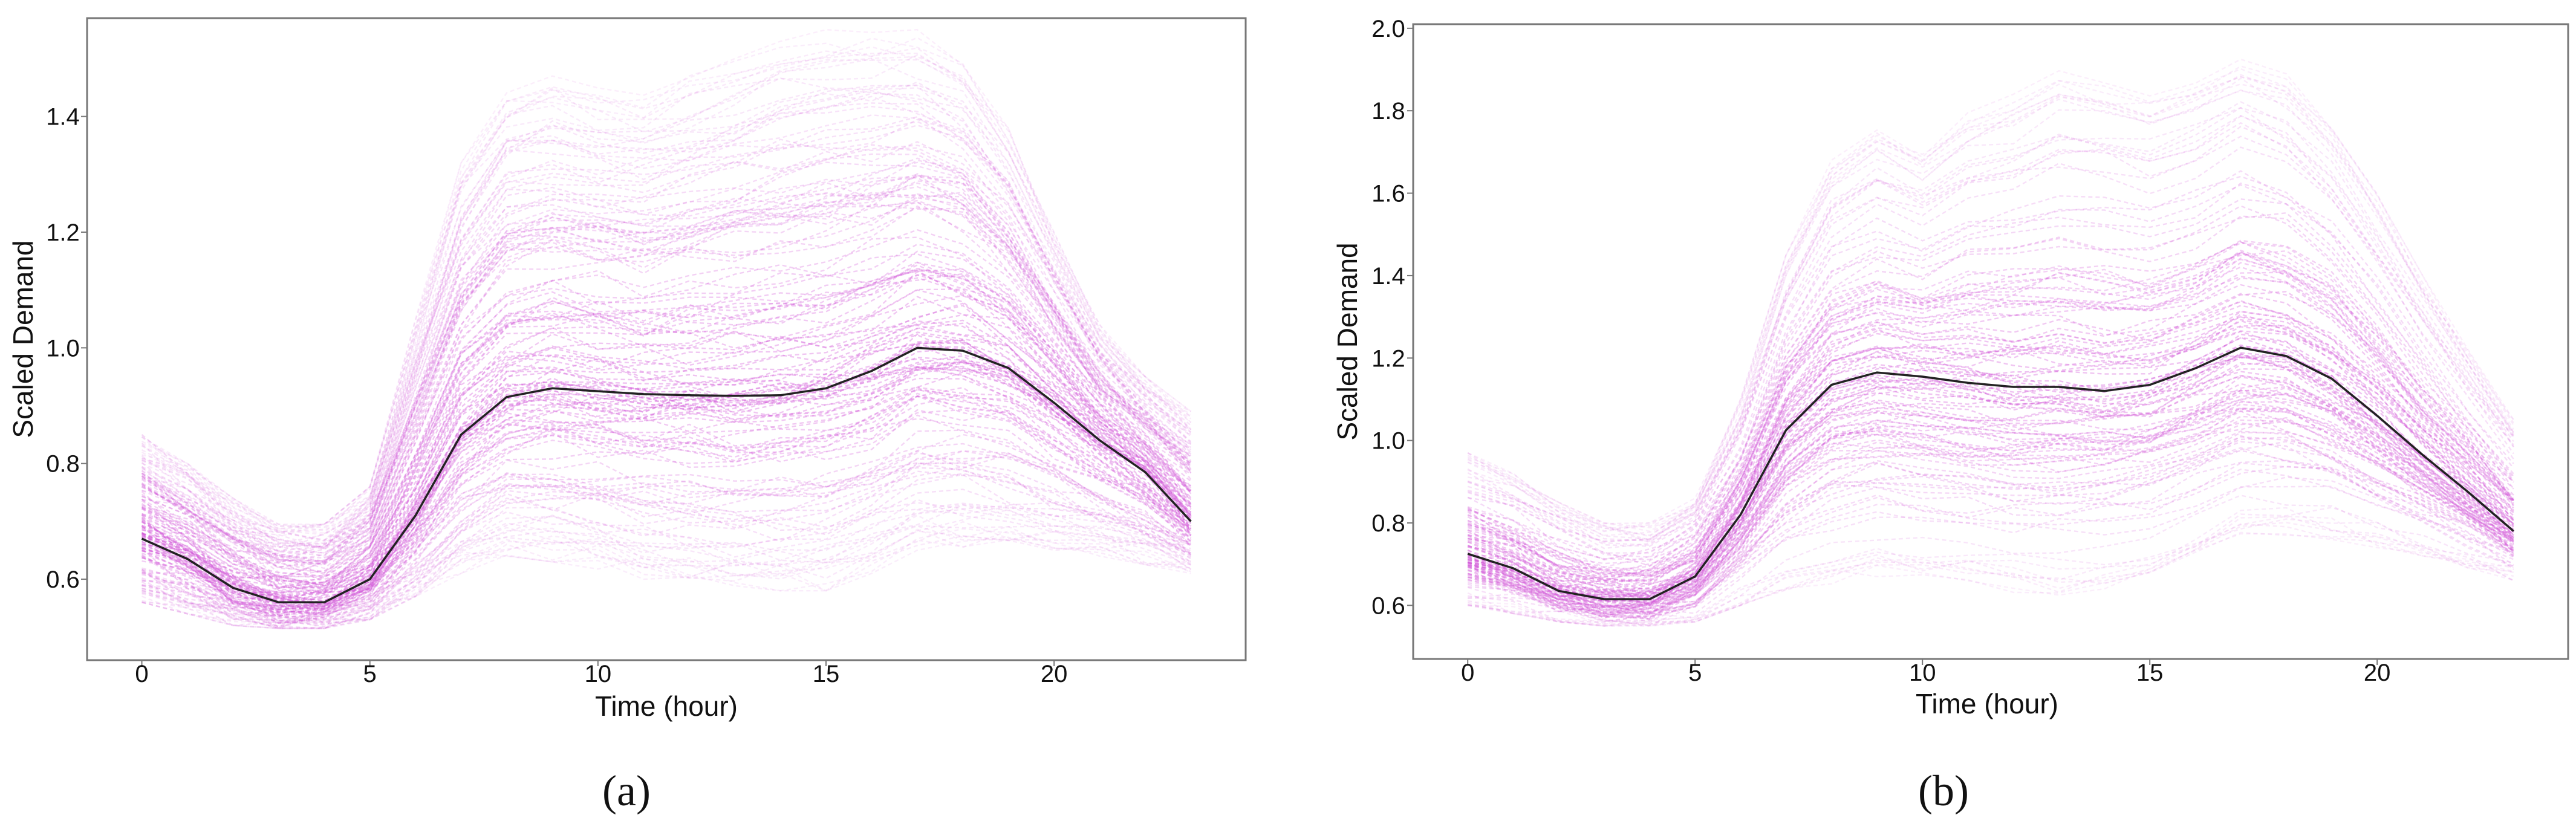 This screenshot has height=824, width=2576. What do you see at coordinates (23, 339) in the screenshot?
I see `y-axis-label-a: Scaled Demand` at bounding box center [23, 339].